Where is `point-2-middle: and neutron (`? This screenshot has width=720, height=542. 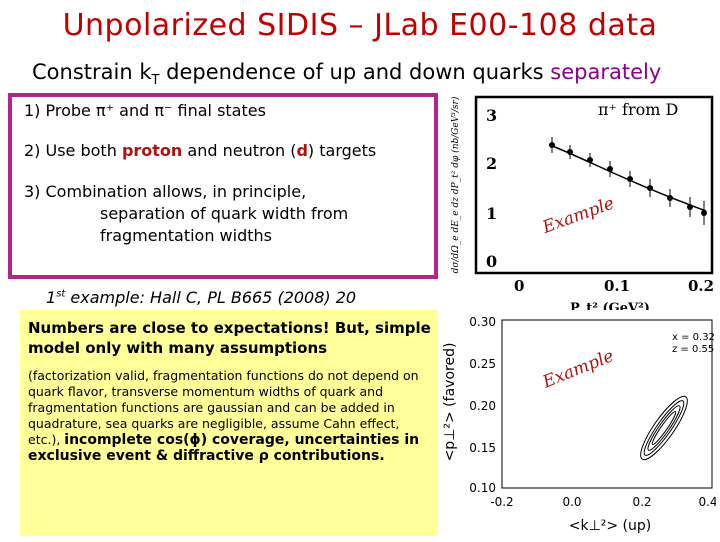
point-2-middle: and neutron ( is located at coordinates (239, 150).